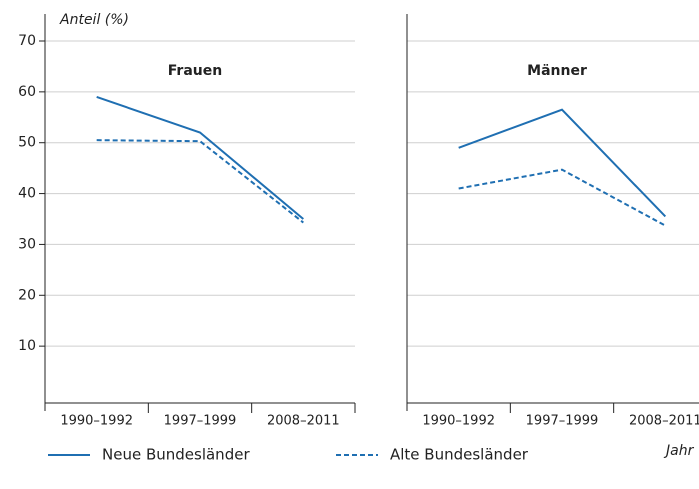 This screenshot has height=489, width=699. Describe the element at coordinates (27, 92) in the screenshot. I see `y-tick-label: 60` at that location.